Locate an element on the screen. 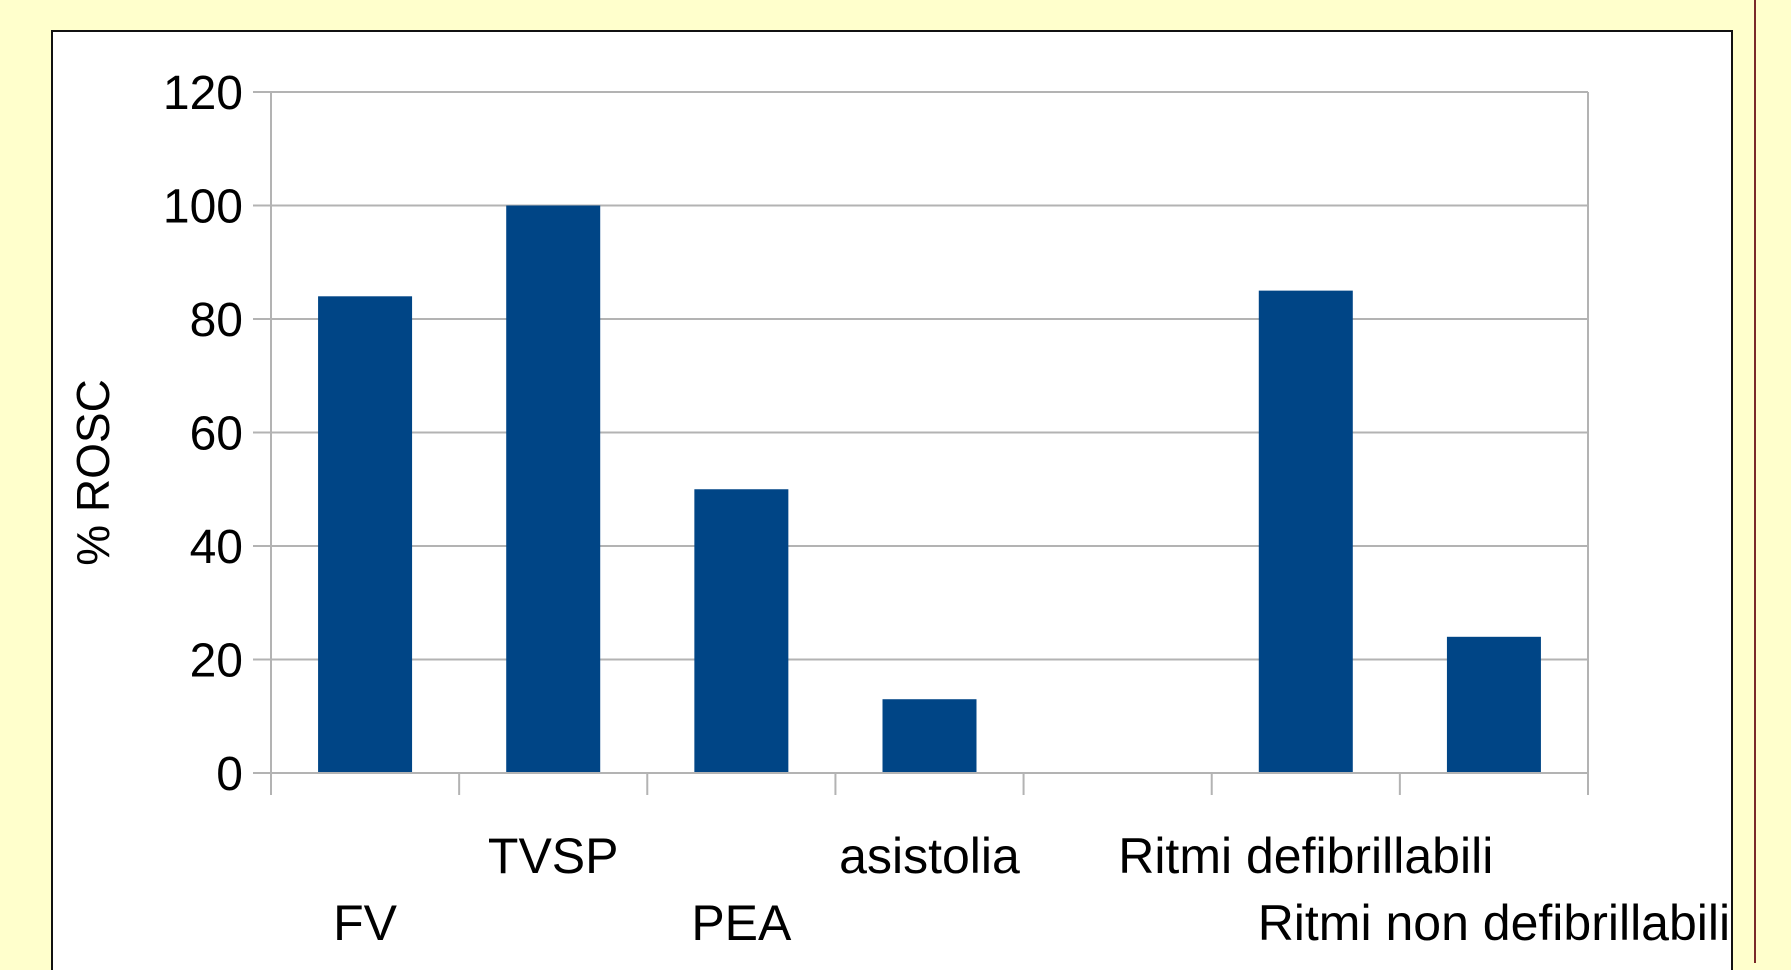 This screenshot has width=1791, height=970. x-category-label: Ritmi non defibrillabili is located at coordinates (1494, 923).